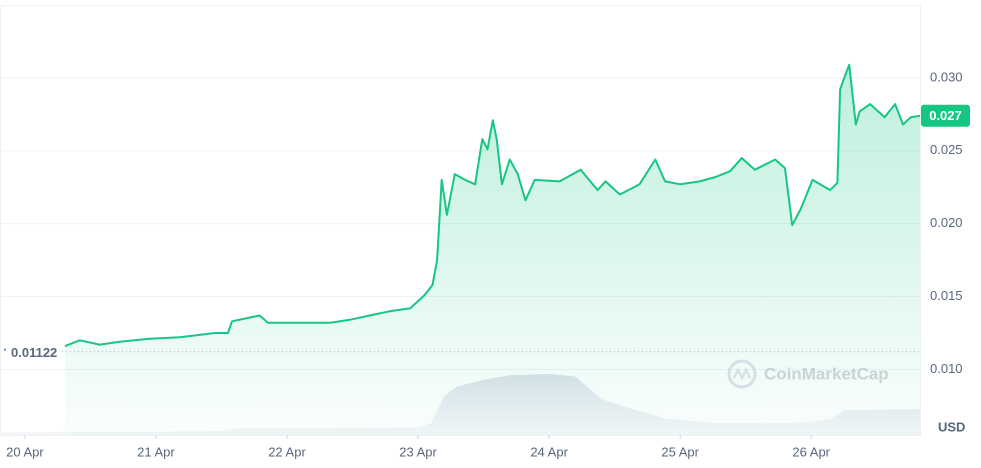 This screenshot has width=981, height=468. I want to click on current-price-label: 0.027, so click(945, 115).